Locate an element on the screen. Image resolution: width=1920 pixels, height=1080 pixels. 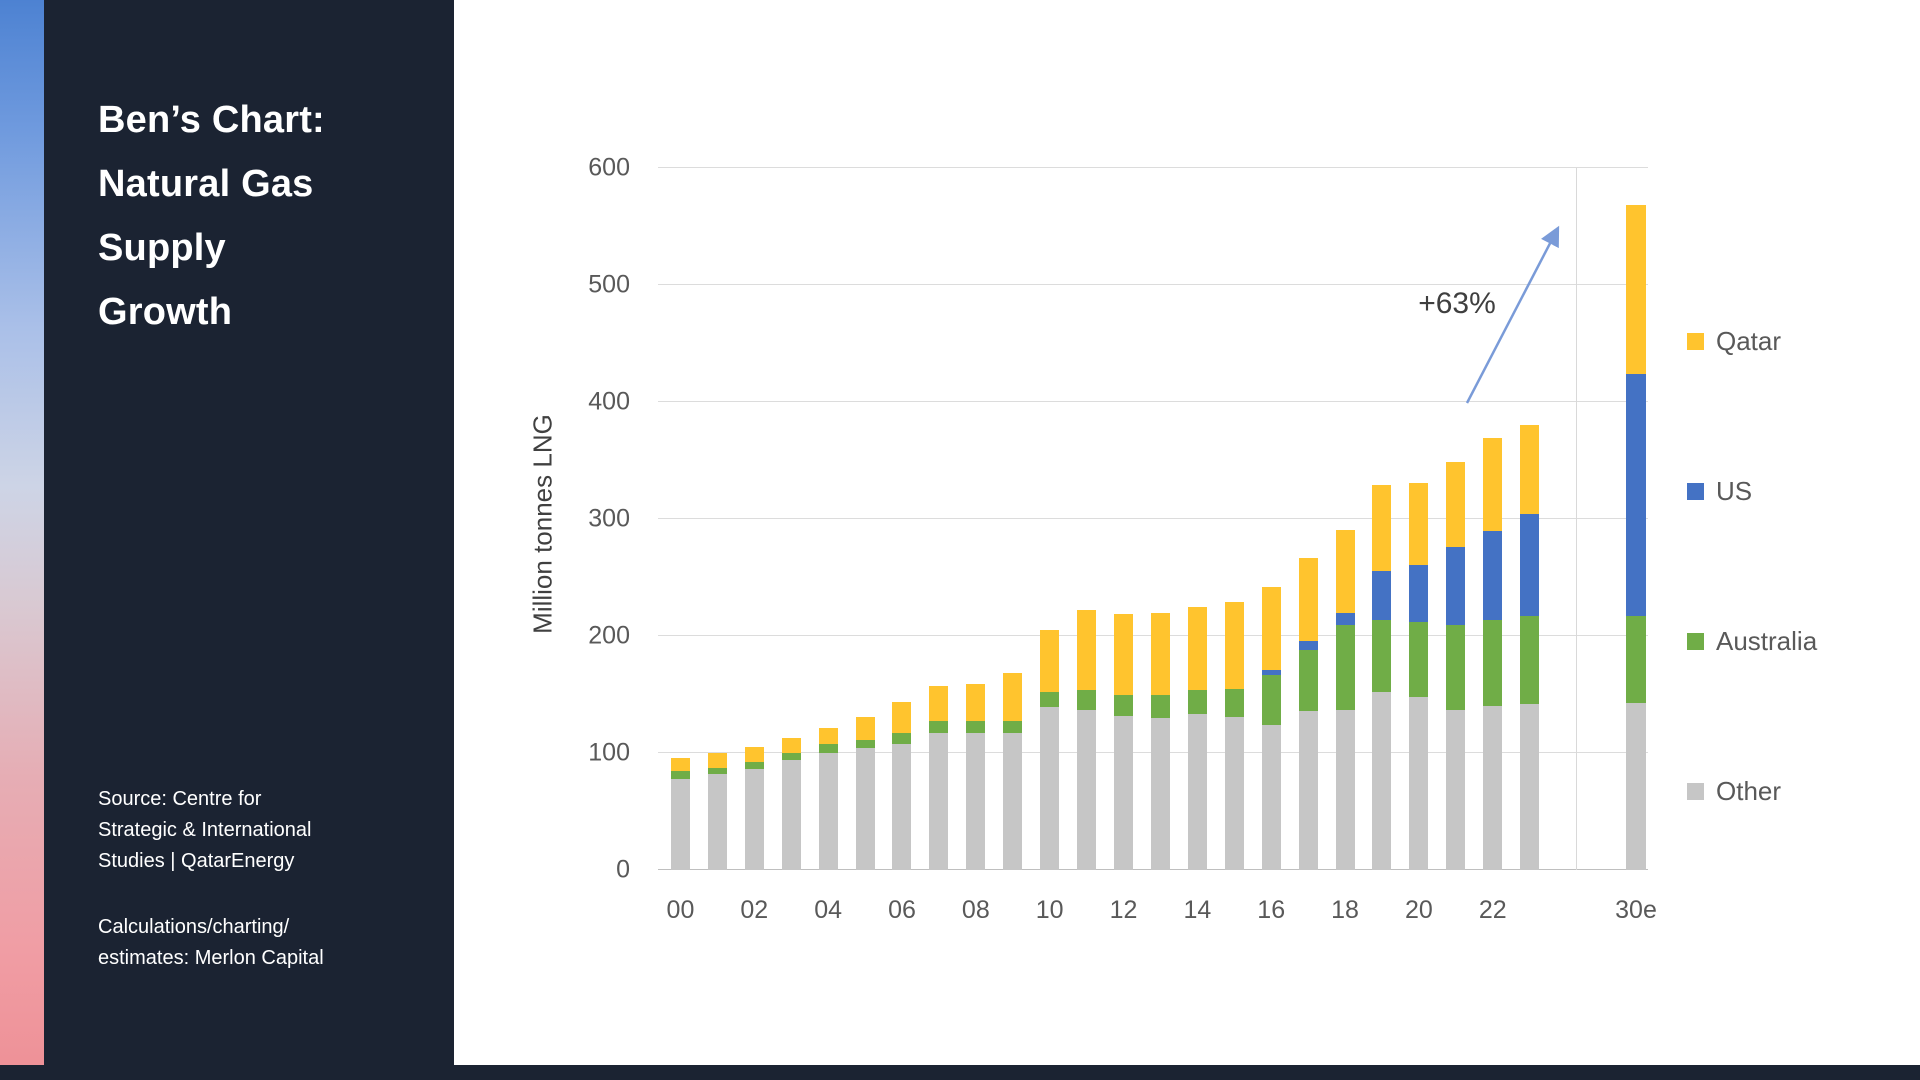
source-note-line: Studies | QatarEnergy is located at coordinates (196, 861).